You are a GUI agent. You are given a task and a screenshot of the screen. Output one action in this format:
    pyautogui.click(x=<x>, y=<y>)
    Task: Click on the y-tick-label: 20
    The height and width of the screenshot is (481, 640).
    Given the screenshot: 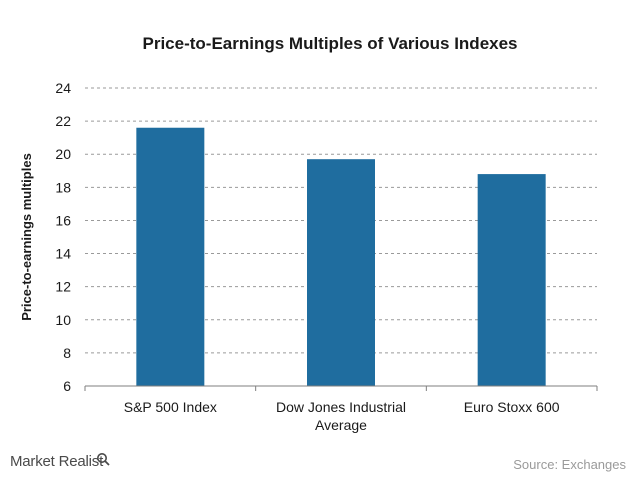 What is the action you would take?
    pyautogui.click(x=63, y=154)
    